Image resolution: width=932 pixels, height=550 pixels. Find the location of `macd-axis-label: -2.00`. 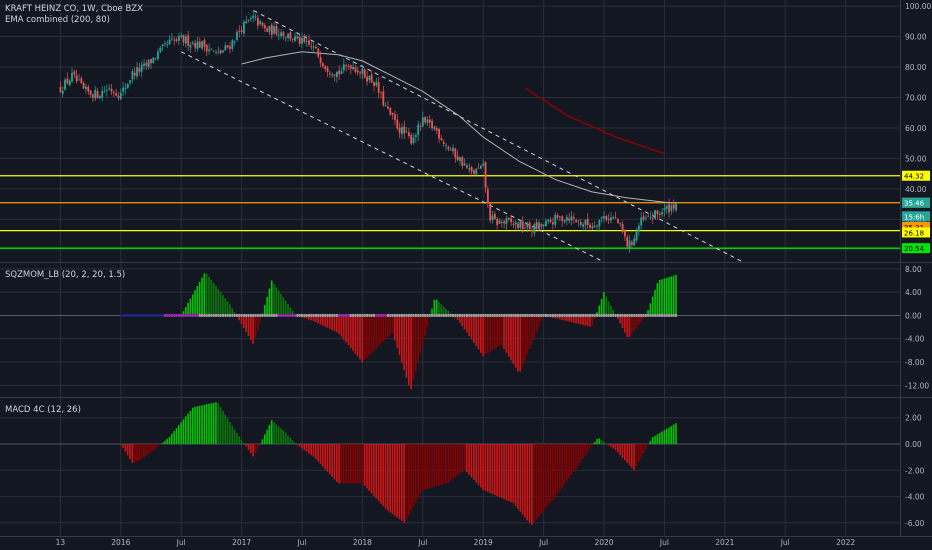

macd-axis-label: -2.00 is located at coordinates (915, 470).